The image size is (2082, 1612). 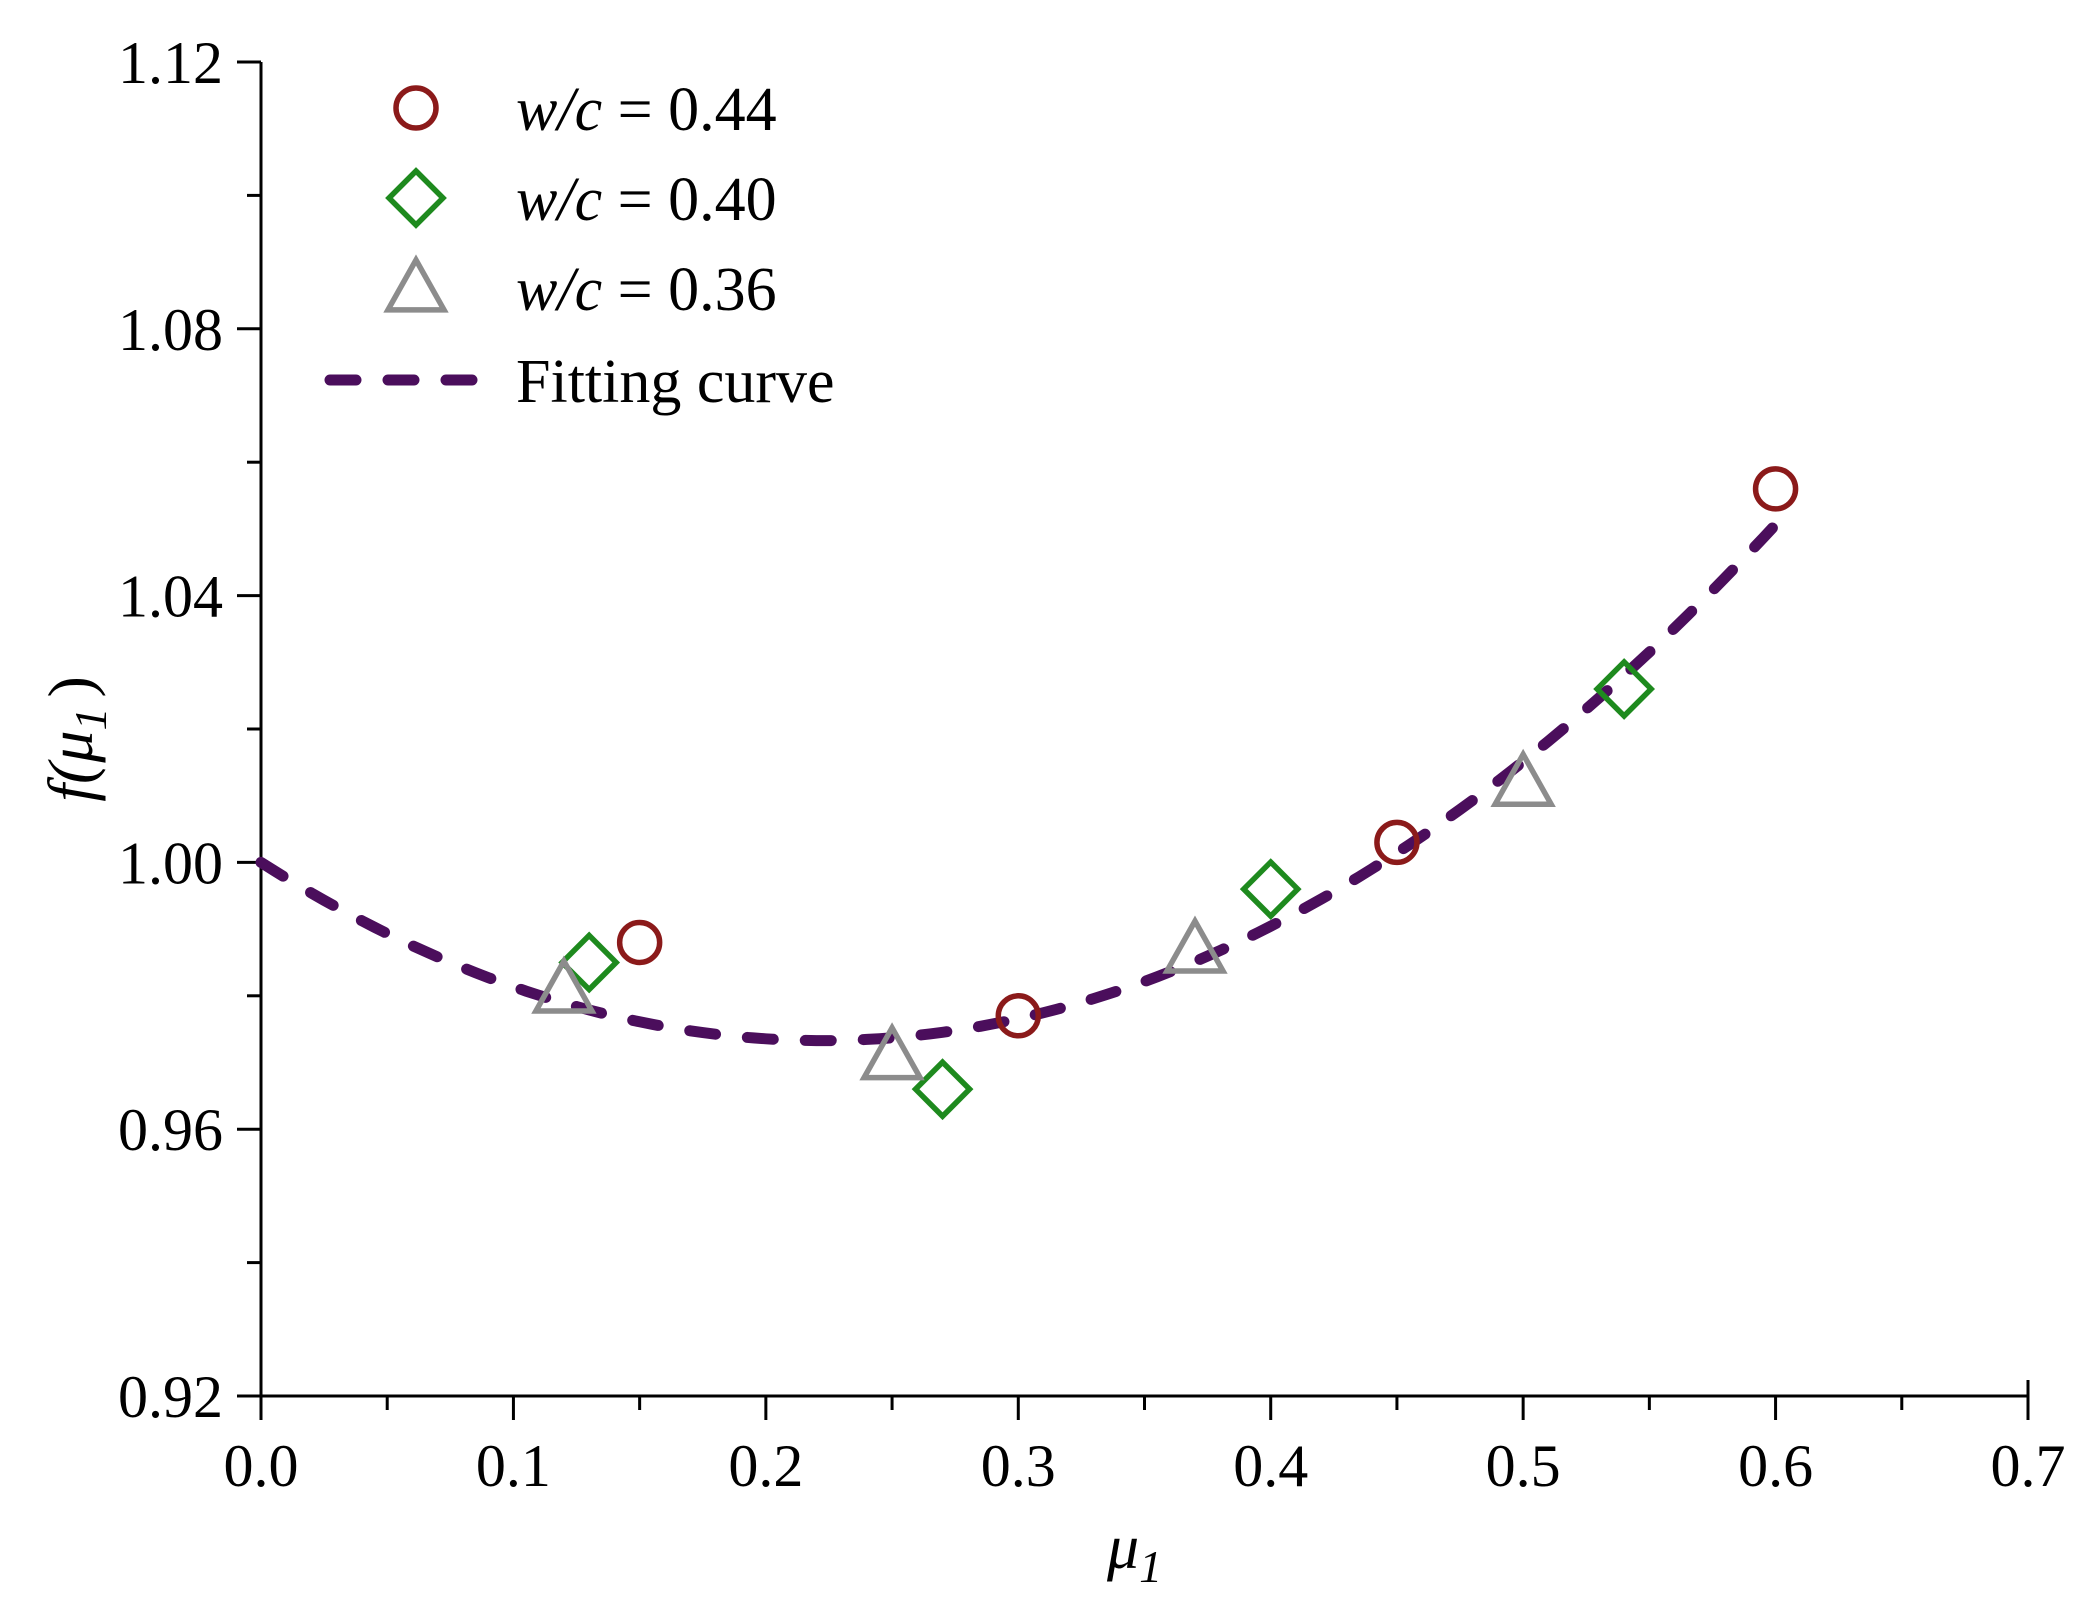 What do you see at coordinates (689, 200) in the screenshot?
I see `legend-label-rest: = 0.40` at bounding box center [689, 200].